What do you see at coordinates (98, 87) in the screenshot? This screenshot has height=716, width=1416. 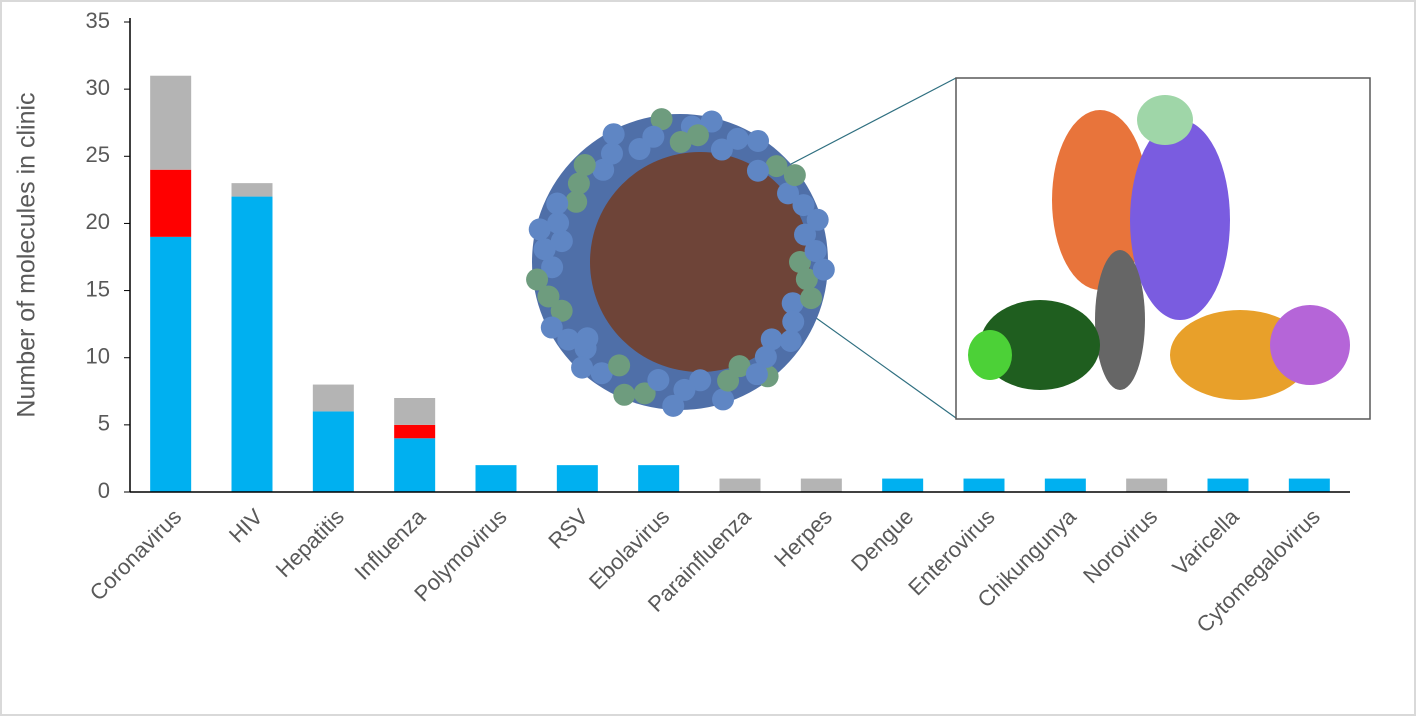 I see `y-tick-label: 30` at bounding box center [98, 87].